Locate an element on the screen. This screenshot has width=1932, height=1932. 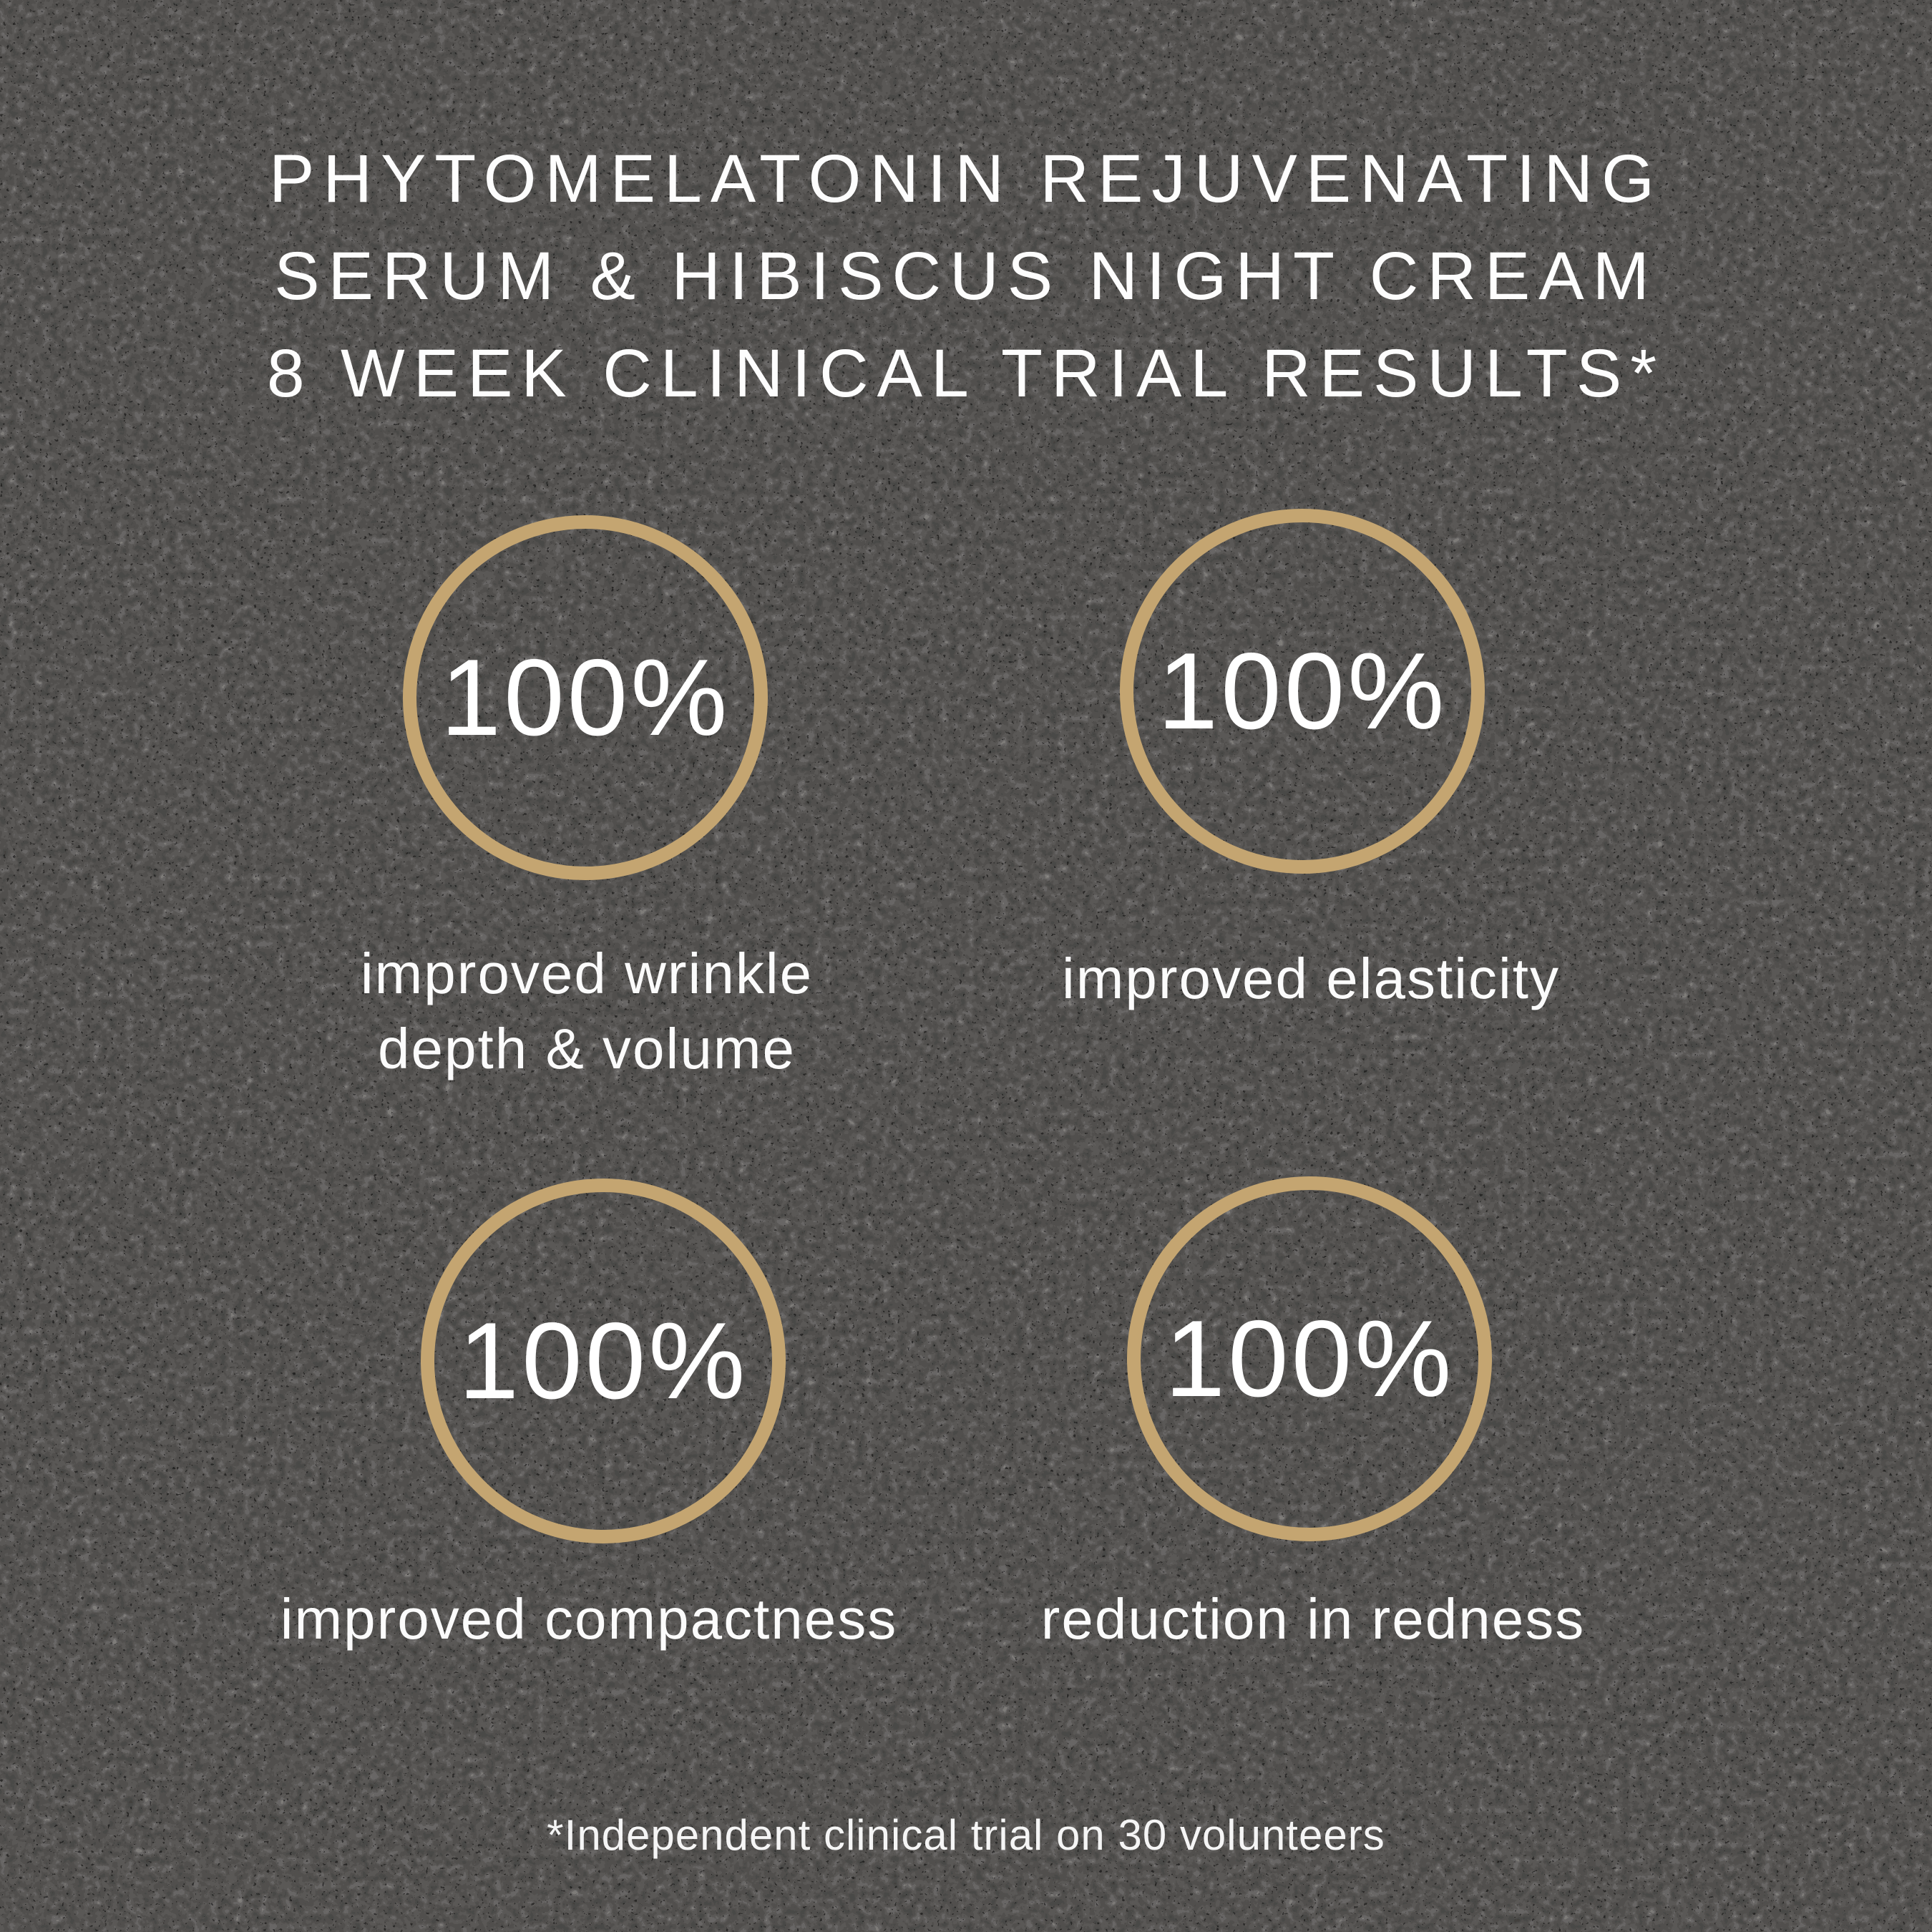
stat-ring-wrinkle: 100% is located at coordinates (585, 697).